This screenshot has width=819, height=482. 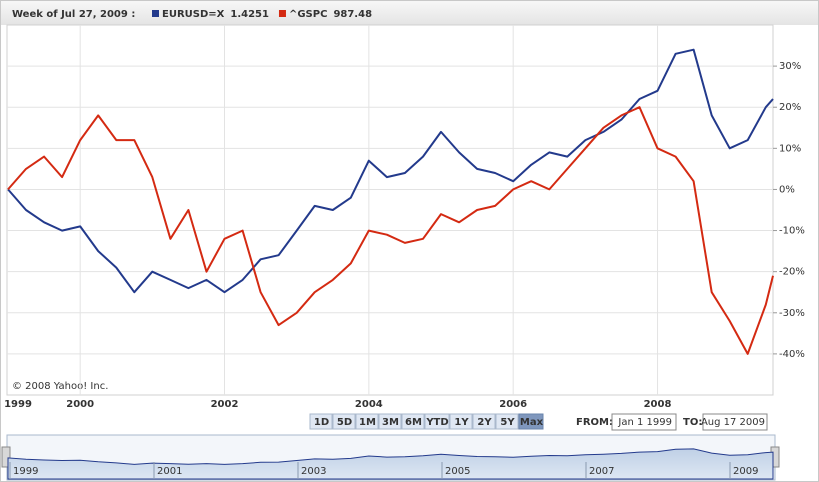 What do you see at coordinates (594, 422) in the screenshot?
I see `from-label: FROM:` at bounding box center [594, 422].